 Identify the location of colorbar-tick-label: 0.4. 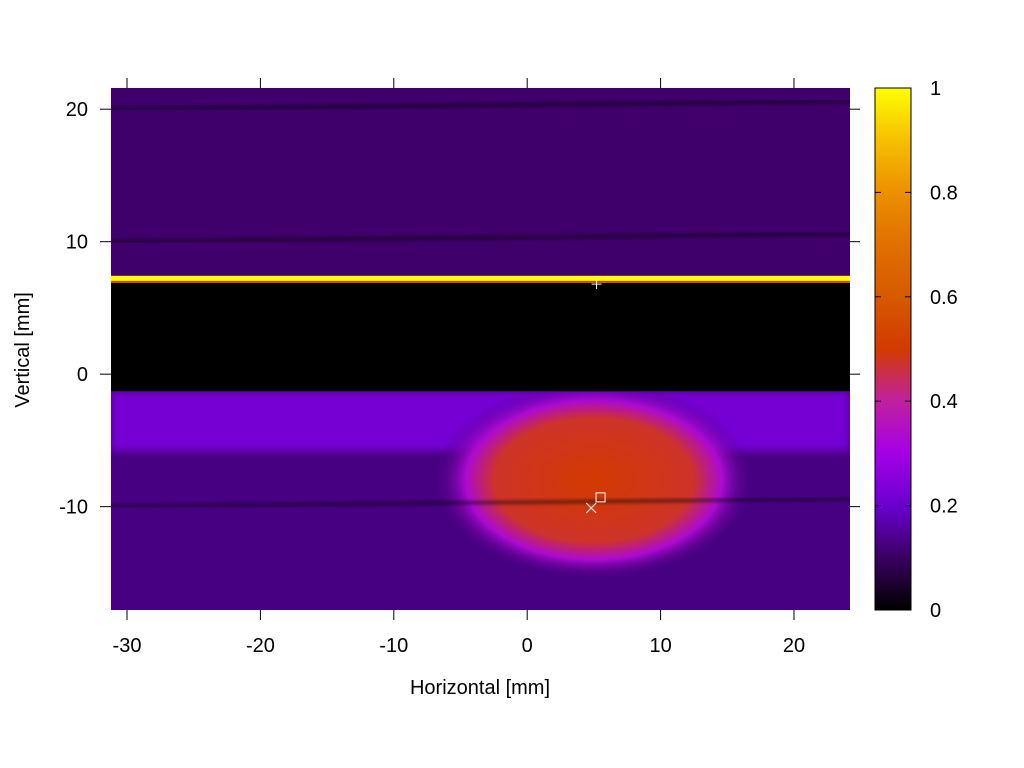
(944, 402).